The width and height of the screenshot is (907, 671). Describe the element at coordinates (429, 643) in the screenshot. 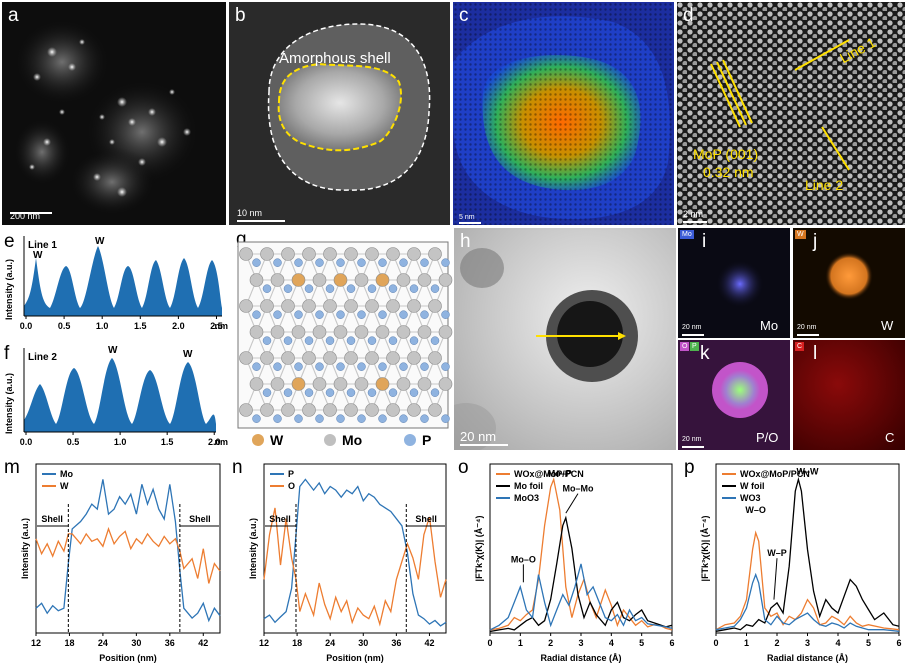

I see `x-tick-label: 42` at that location.